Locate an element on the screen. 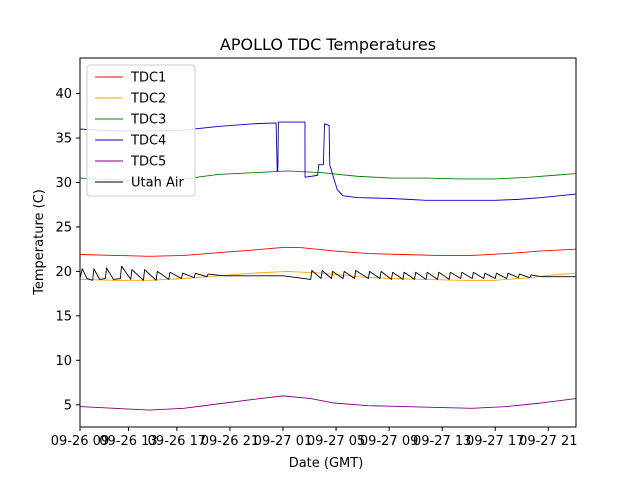  x-tick-label: 09-26 17 is located at coordinates (177, 441).